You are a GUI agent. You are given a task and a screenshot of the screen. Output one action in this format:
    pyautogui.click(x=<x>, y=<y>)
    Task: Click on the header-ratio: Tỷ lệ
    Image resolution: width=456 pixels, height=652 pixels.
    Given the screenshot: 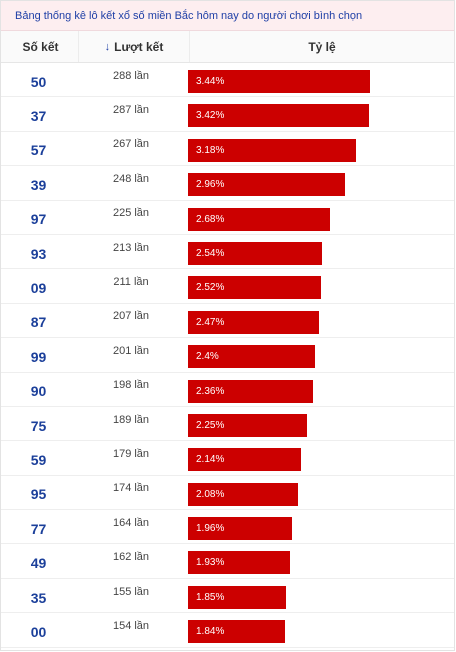 What is the action you would take?
    pyautogui.click(x=321, y=46)
    